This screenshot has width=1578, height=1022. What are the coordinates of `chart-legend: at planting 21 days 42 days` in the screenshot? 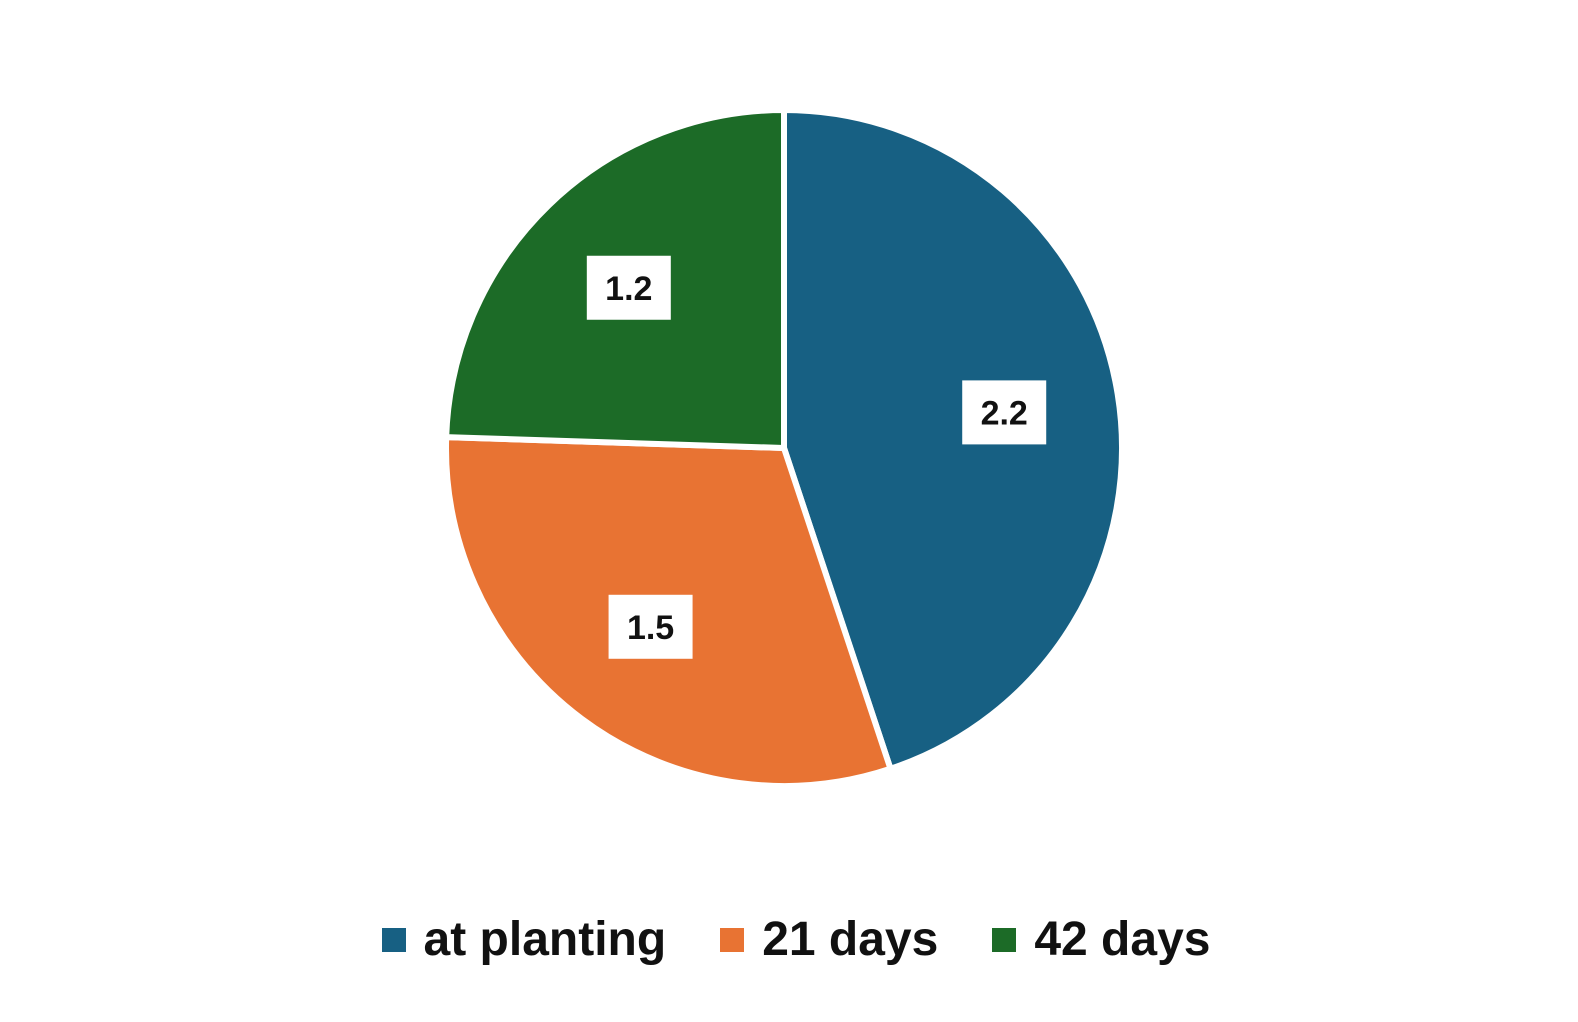 It's located at (789, 940).